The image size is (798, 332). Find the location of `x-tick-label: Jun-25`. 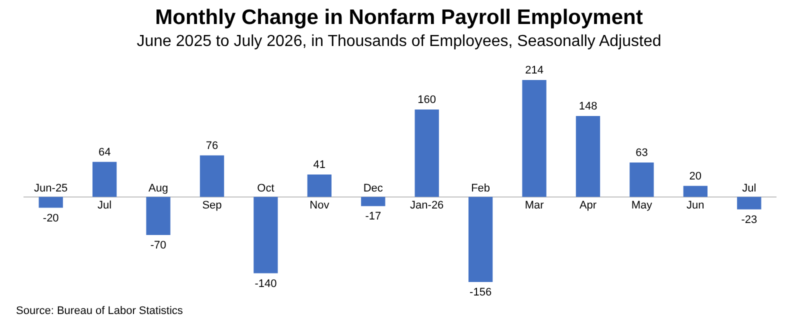

x-tick-label: Jun-25 is located at coordinates (51, 188).